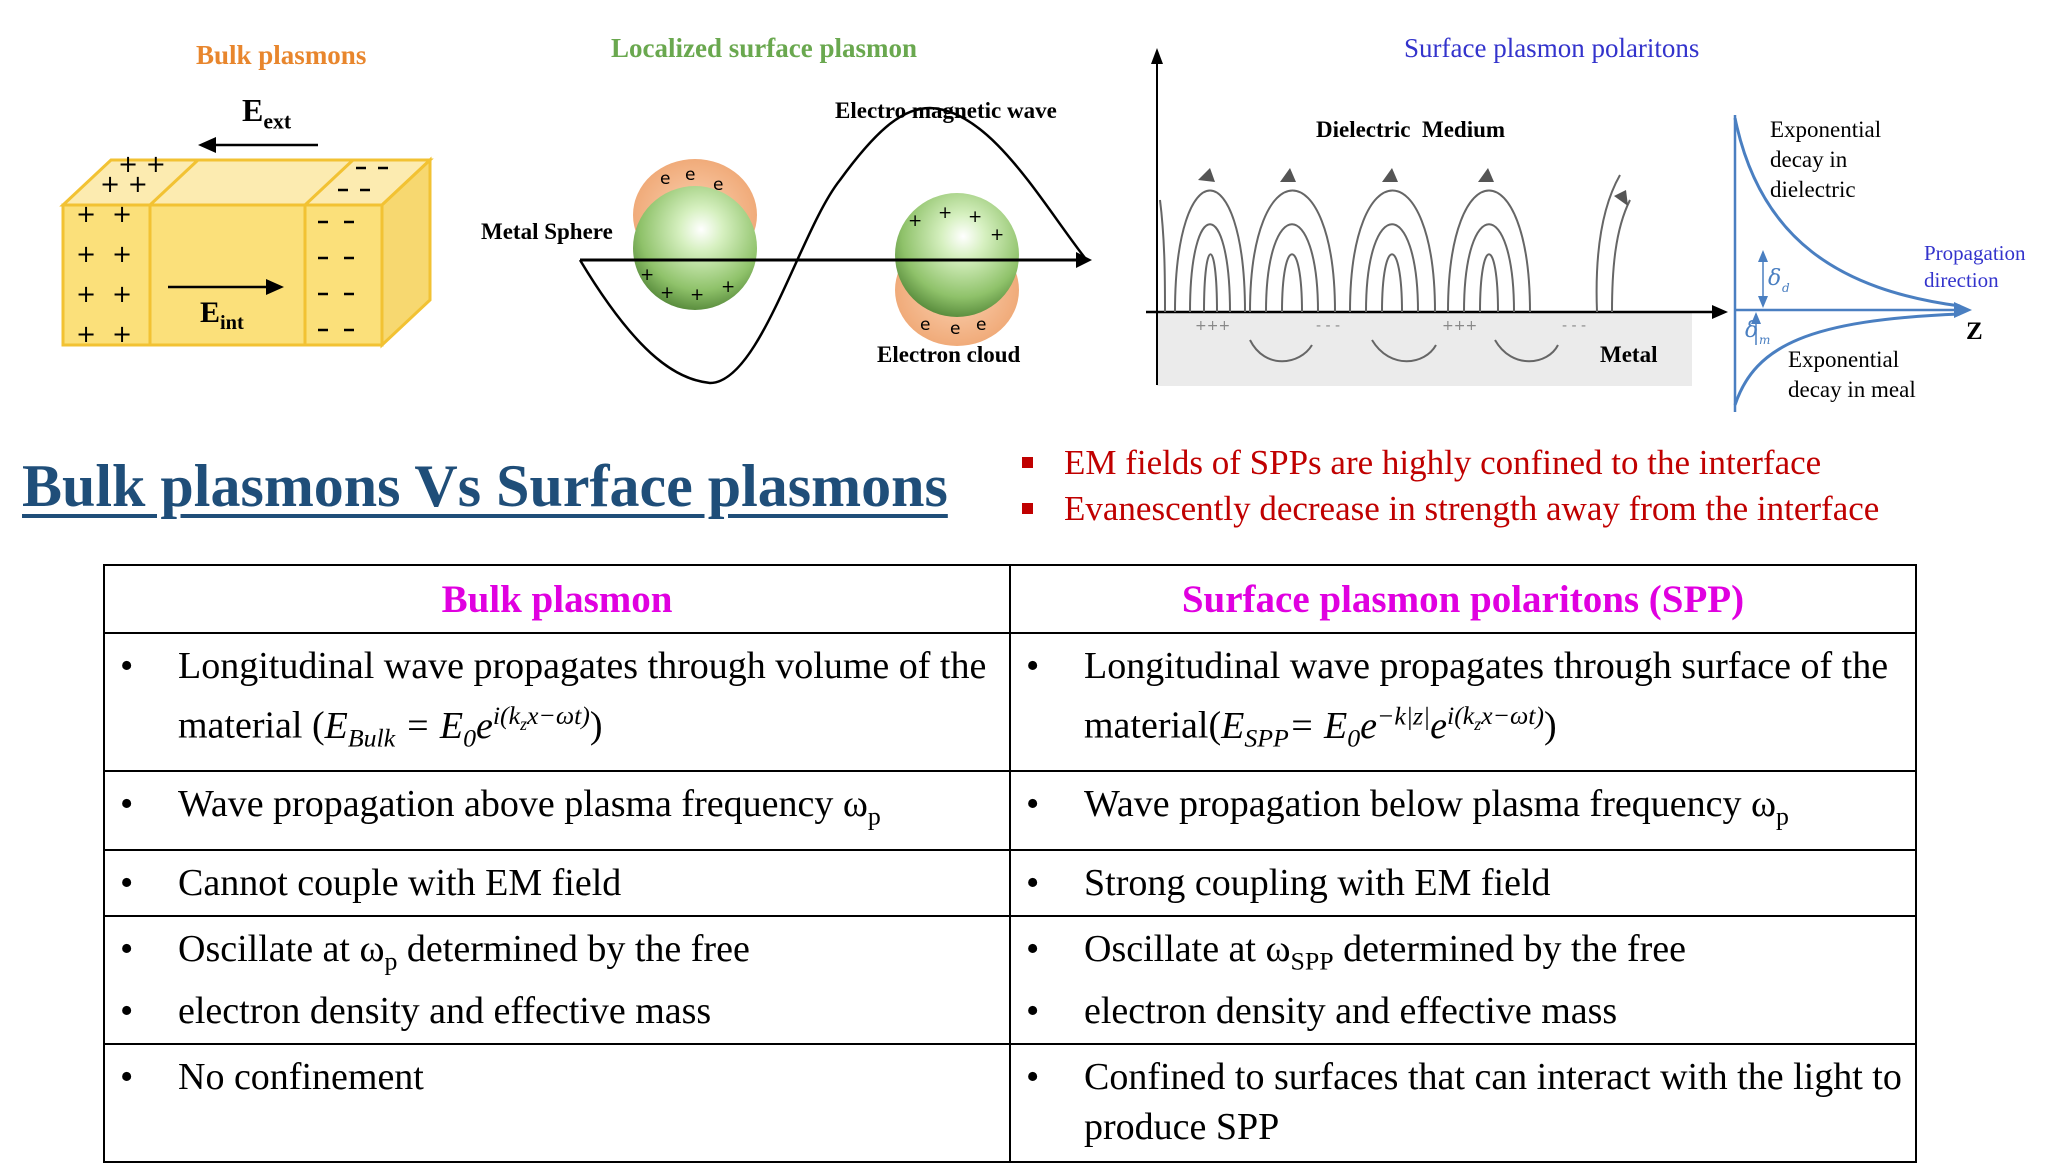  Describe the element at coordinates (246, 243) in the screenshot. I see `bulk-plasmon-diagram: + + + + + + + + + + + +` at that location.